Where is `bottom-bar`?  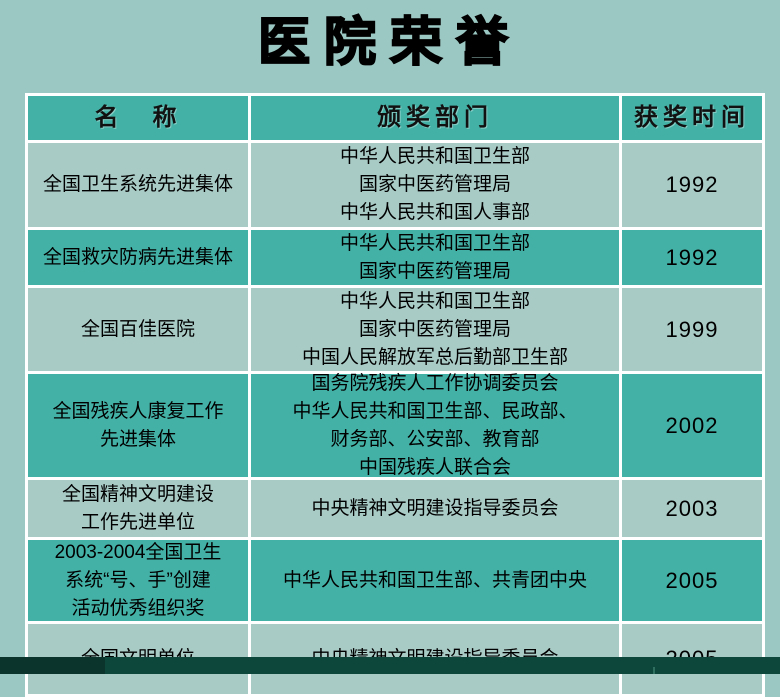
bottom-bar is located at coordinates (390, 665).